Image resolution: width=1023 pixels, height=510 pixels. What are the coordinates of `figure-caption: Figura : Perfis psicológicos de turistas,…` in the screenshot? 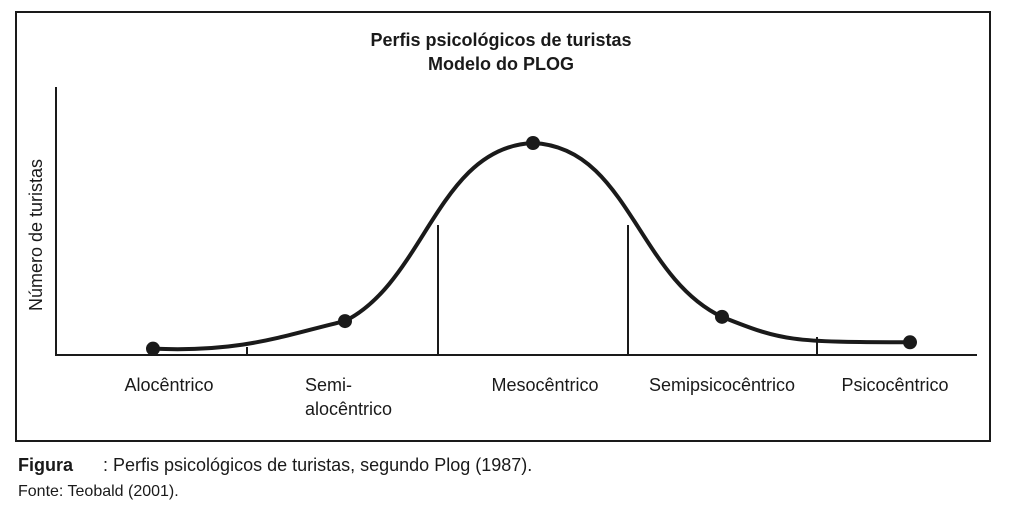 It's located at (275, 465).